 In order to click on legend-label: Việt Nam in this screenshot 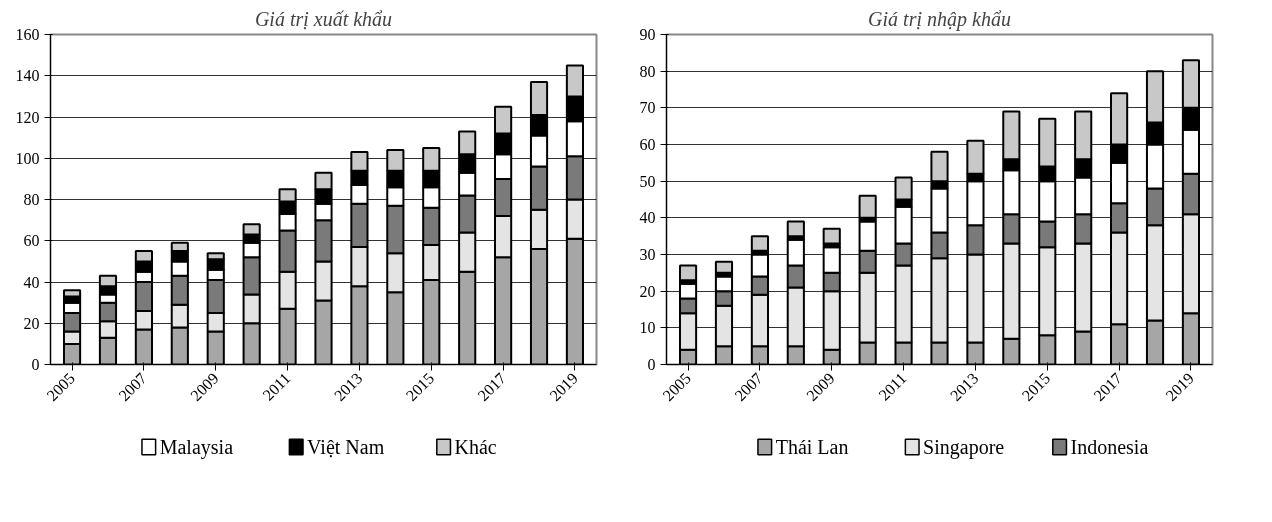, I will do `click(346, 447)`.